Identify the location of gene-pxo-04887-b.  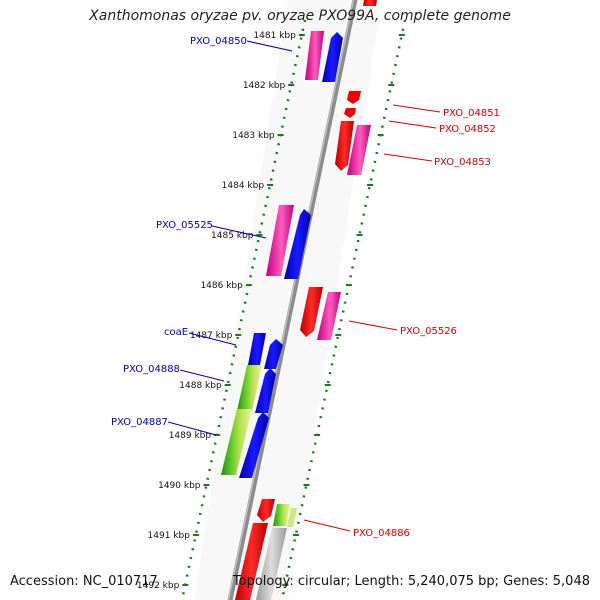
(254, 445).